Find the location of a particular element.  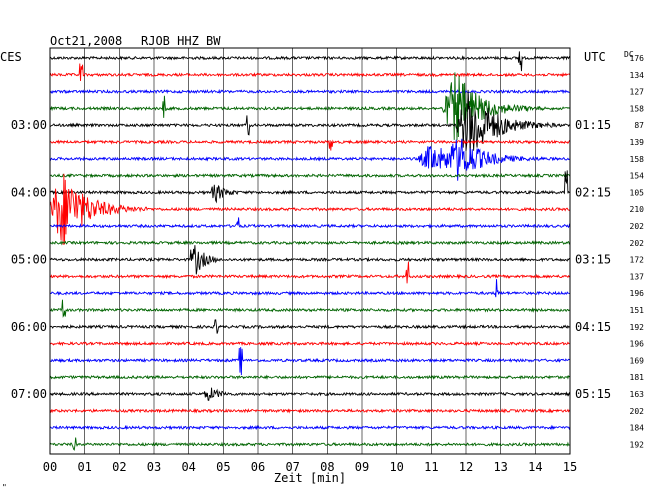

dc-offset-label: 184 is located at coordinates (637, 428).